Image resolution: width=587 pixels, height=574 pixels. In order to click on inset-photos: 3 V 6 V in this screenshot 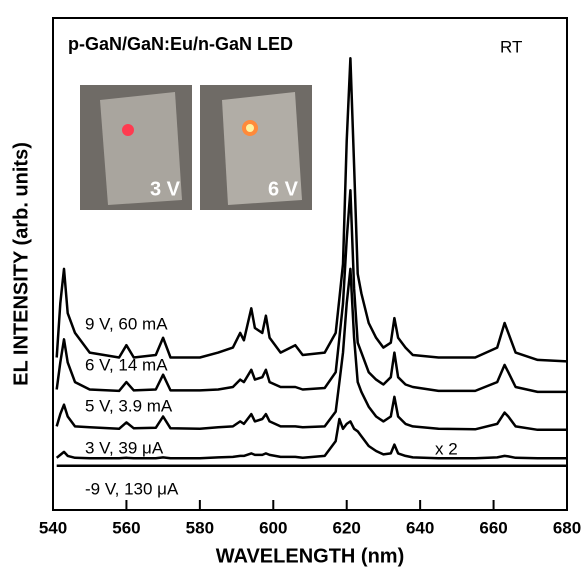, I will do `click(196, 147)`.